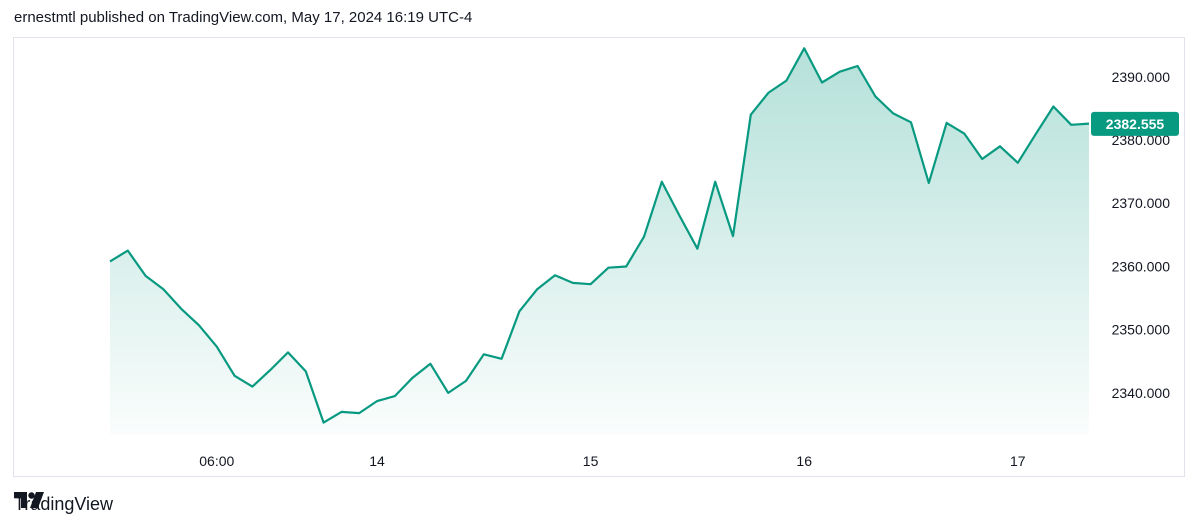 The height and width of the screenshot is (527, 1200). What do you see at coordinates (1141, 330) in the screenshot?
I see `y-tick-label: 2350.000` at bounding box center [1141, 330].